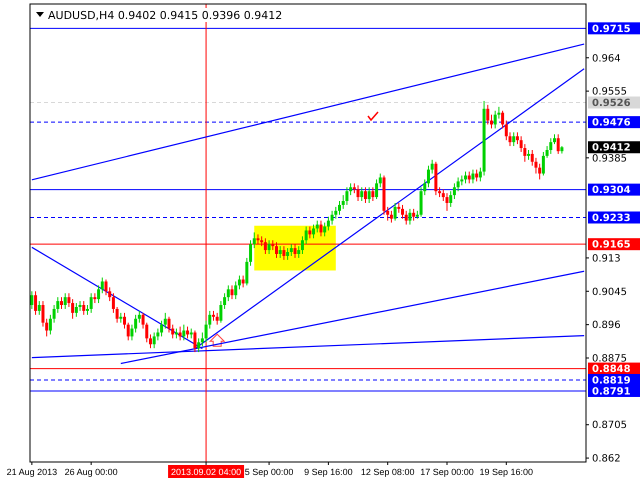  I want to click on x-tick-label: 2013.09.02 04:00, so click(206, 472).